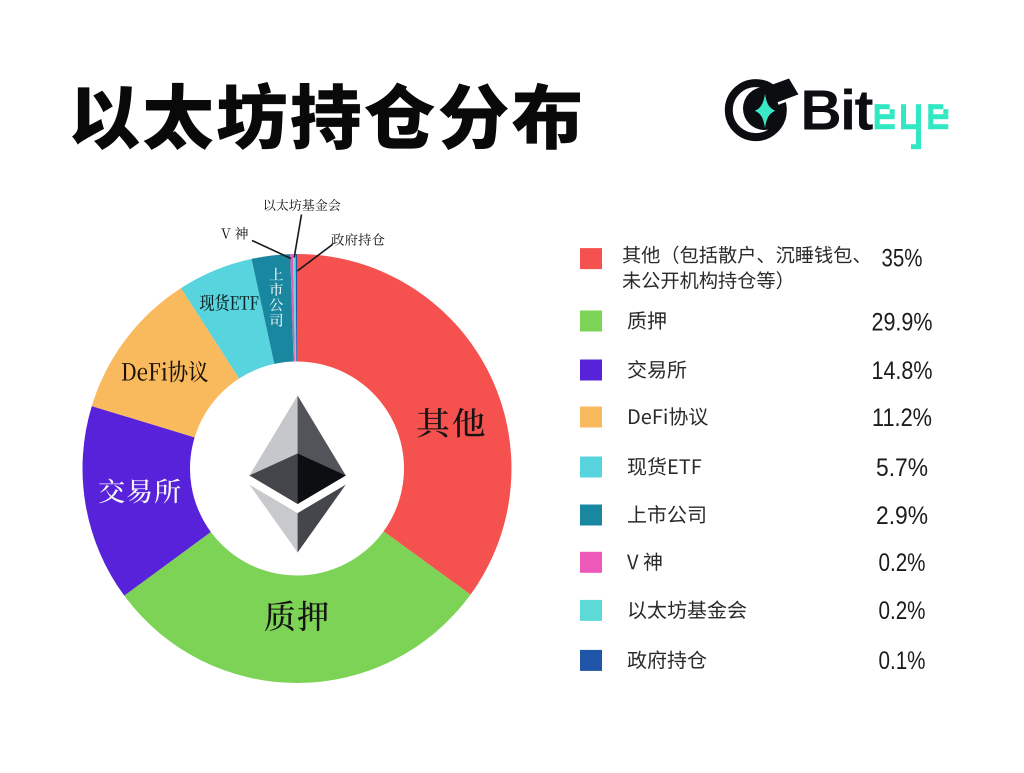 The height and width of the screenshot is (773, 1024). I want to click on svg-text: 2.9%, so click(902, 516).